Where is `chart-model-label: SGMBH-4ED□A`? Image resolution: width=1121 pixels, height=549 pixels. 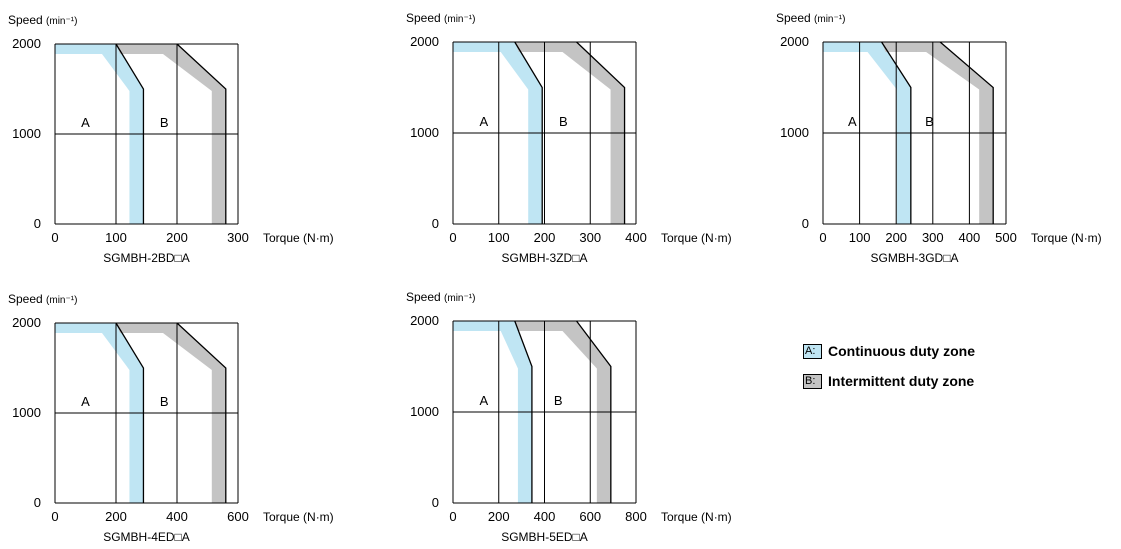
chart-model-label: SGMBH-4ED□A is located at coordinates (146, 537).